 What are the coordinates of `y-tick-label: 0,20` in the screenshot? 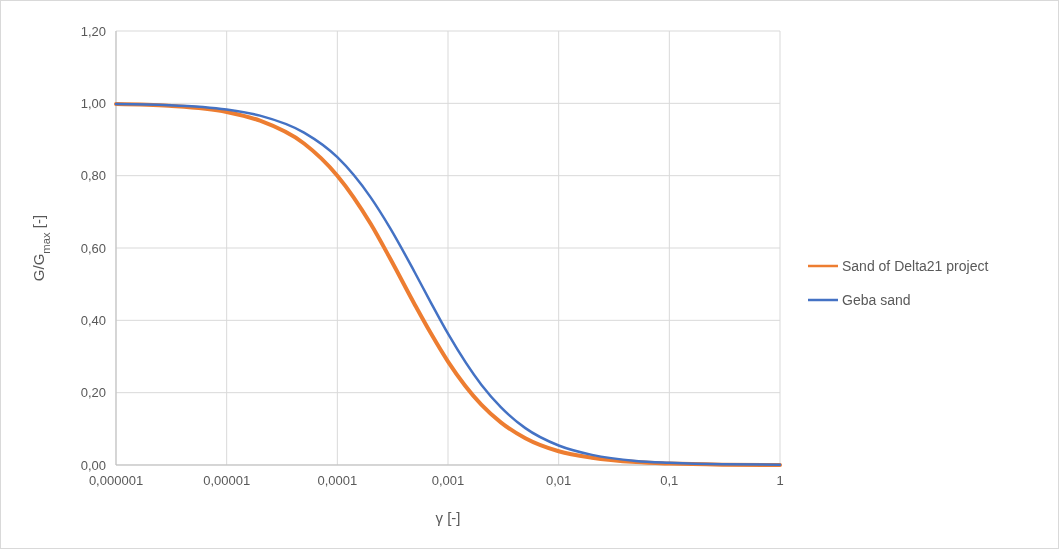 It's located at (93, 393).